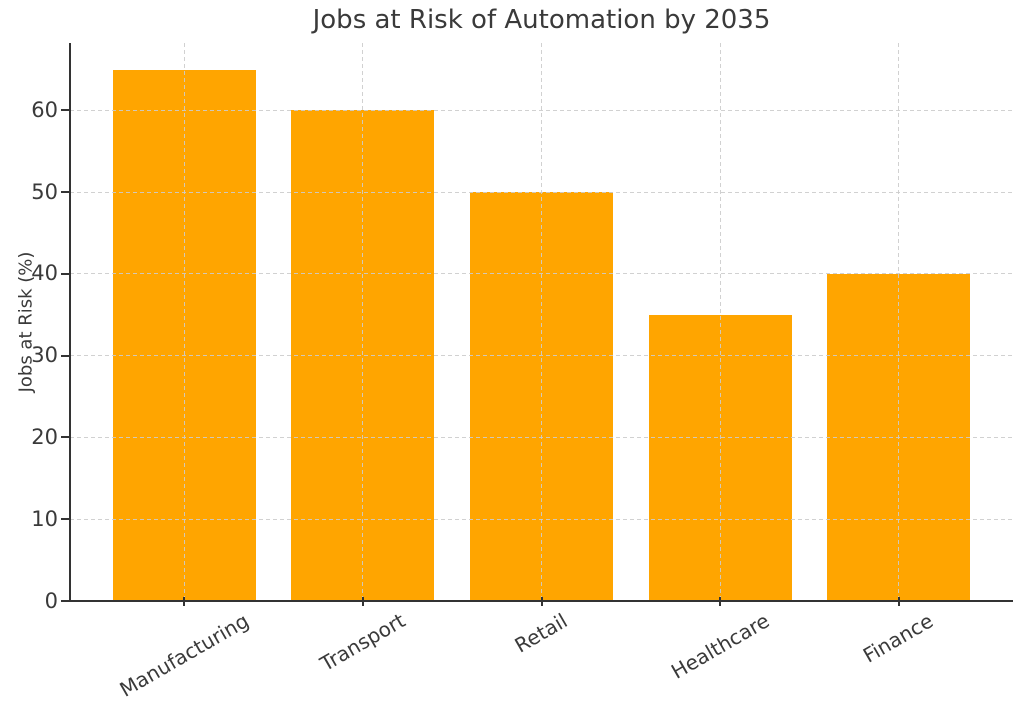 The width and height of the screenshot is (1024, 712). I want to click on y-tick-label: 30, so click(44, 355).